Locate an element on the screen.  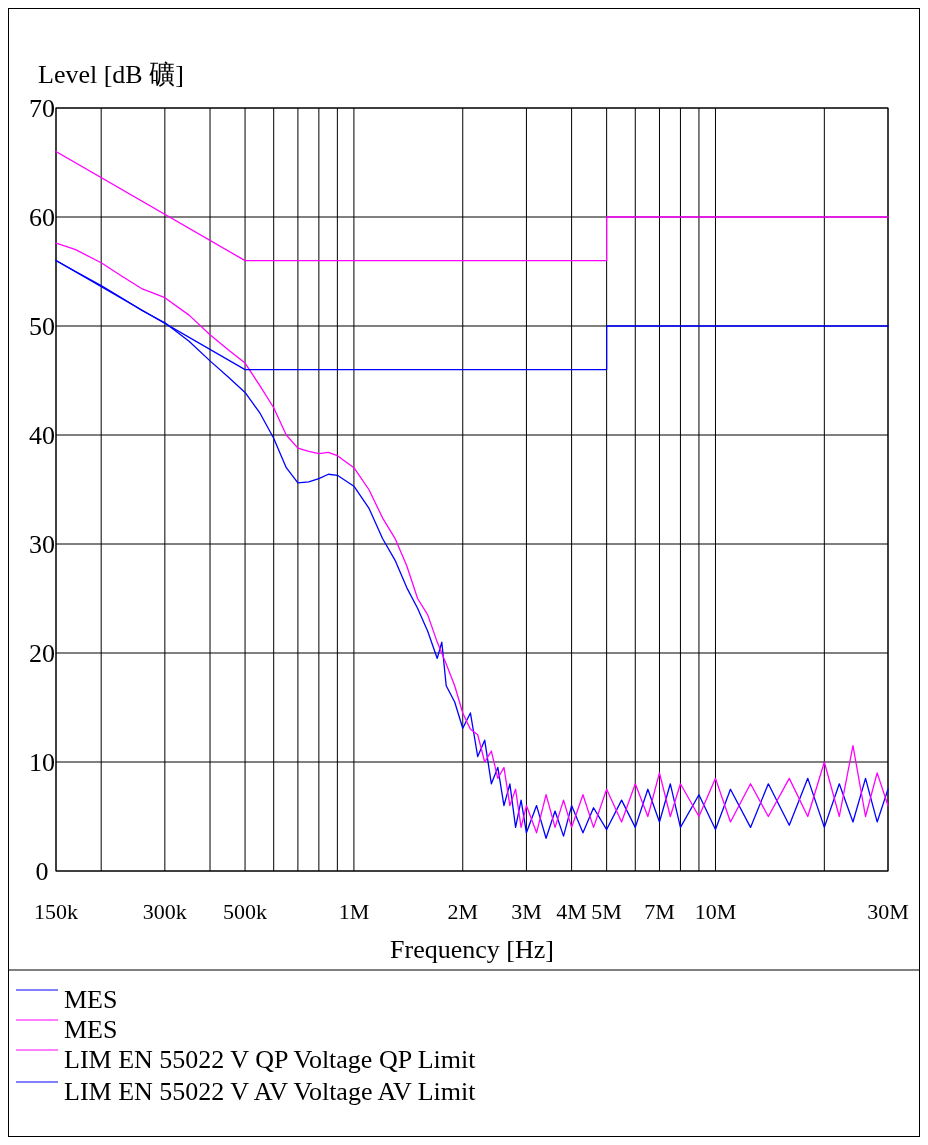
y-tick-label: 20 is located at coordinates (42, 653).